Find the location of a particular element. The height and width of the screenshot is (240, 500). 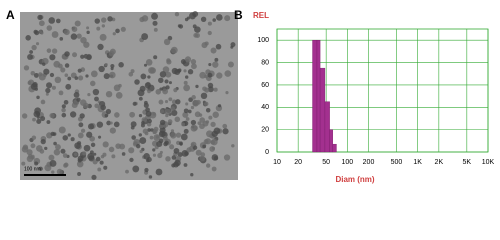

scale-bar-label: 100 nm is located at coordinates (32, 169).